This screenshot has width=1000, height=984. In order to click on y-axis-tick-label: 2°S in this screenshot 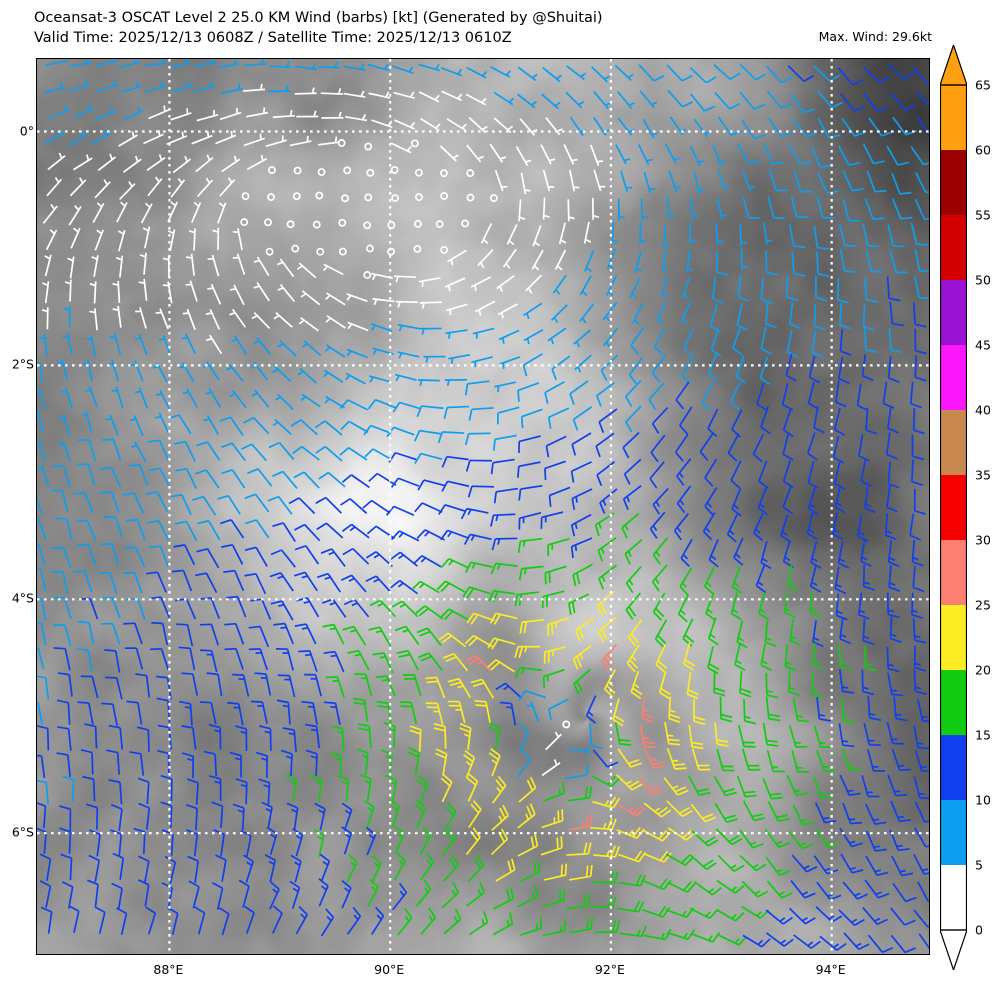, I will do `click(22, 364)`.